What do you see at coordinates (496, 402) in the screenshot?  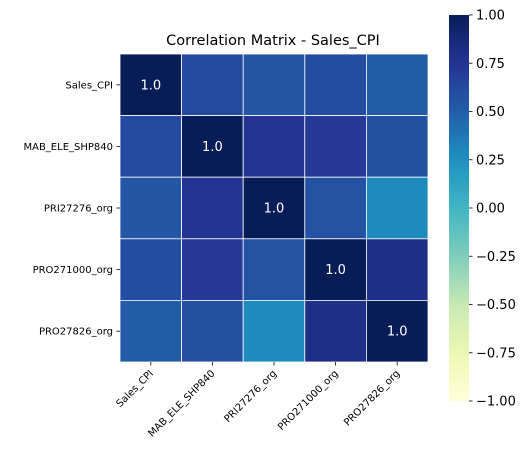 I see `colorbar-tick-label: −1.00` at bounding box center [496, 402].